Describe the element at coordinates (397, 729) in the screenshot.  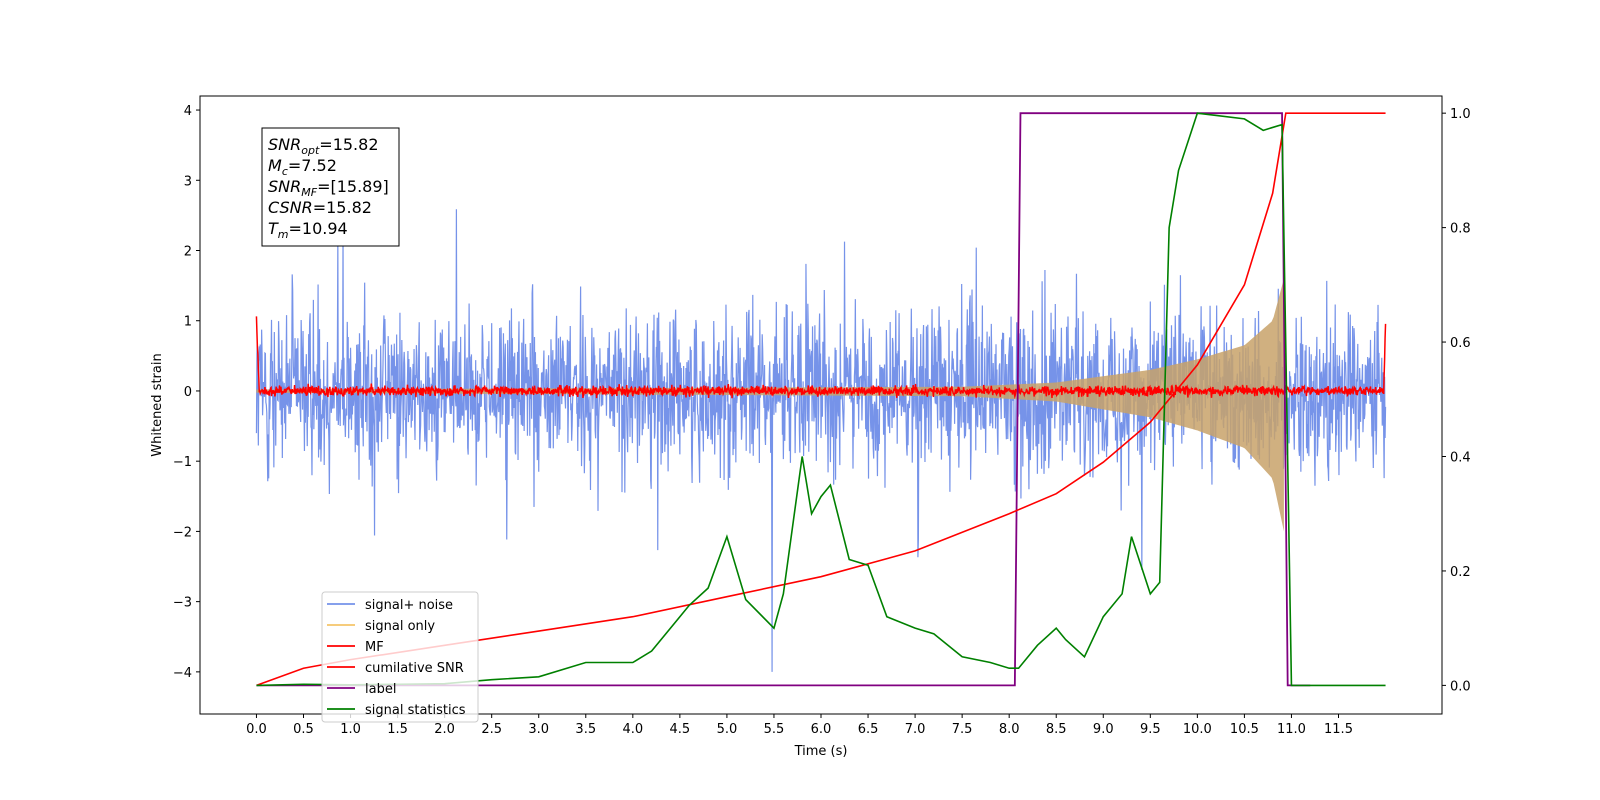
I see `x-tick-label: 1.5` at that location.